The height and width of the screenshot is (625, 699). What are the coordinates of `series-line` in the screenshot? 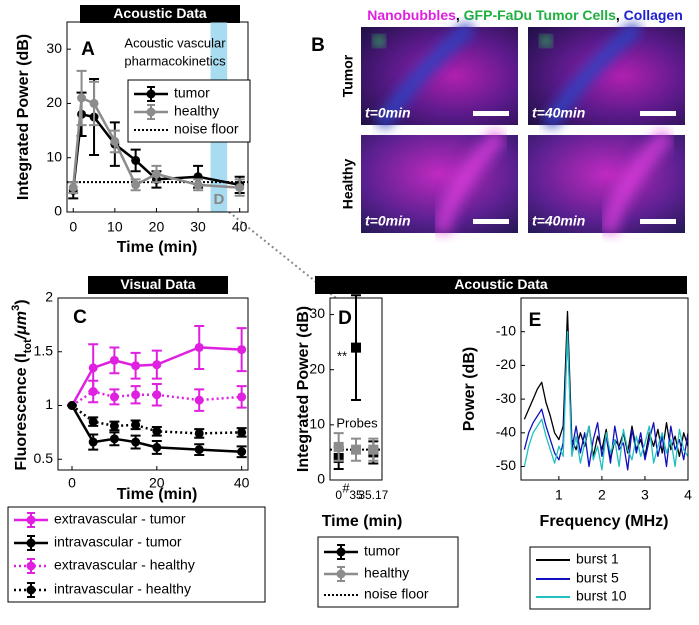 It's located at (606, 401).